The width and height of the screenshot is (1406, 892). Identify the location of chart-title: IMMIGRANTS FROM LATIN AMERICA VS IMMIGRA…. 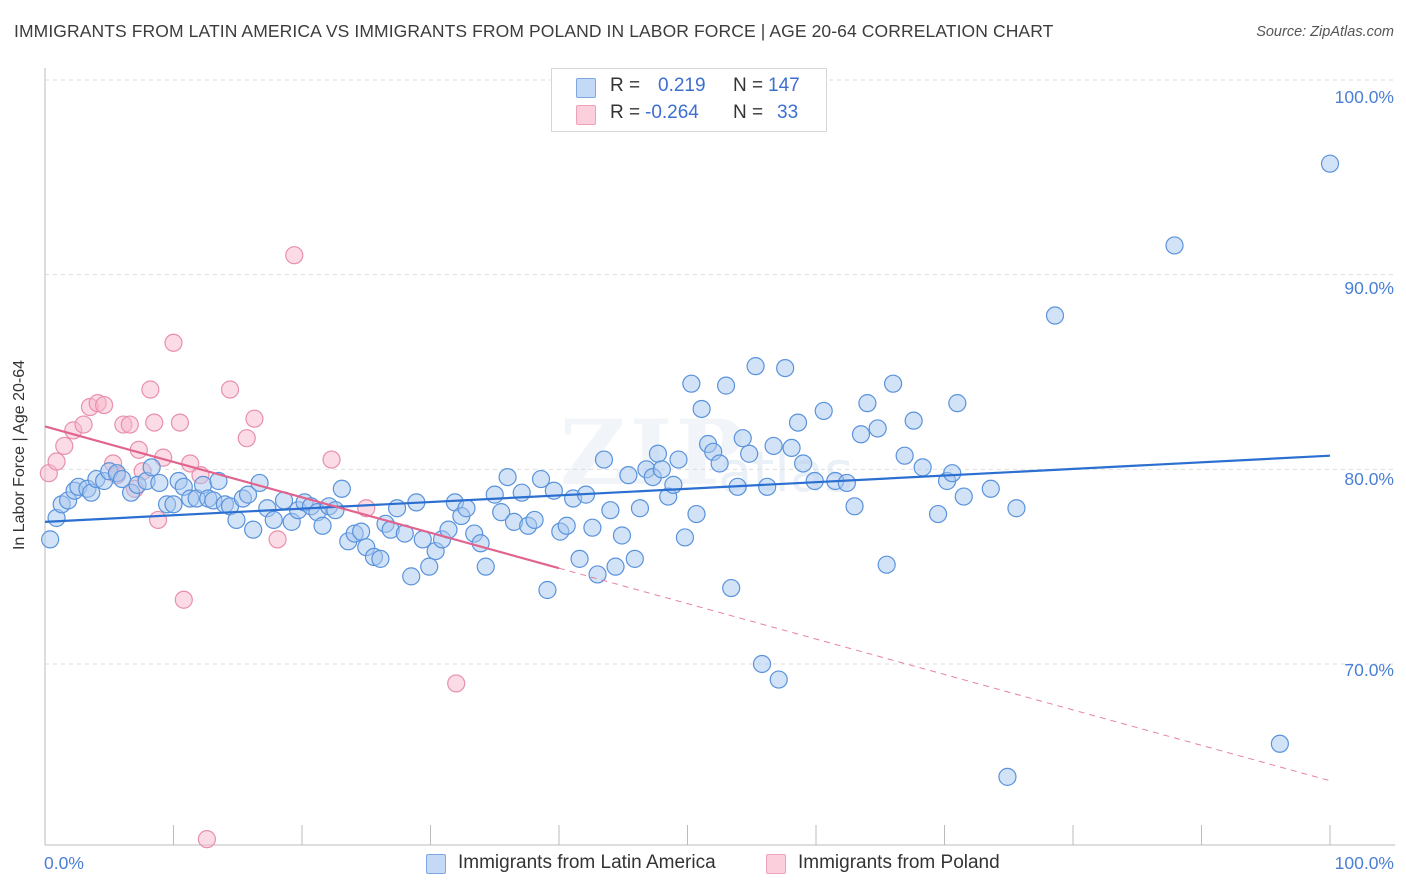
(534, 31).